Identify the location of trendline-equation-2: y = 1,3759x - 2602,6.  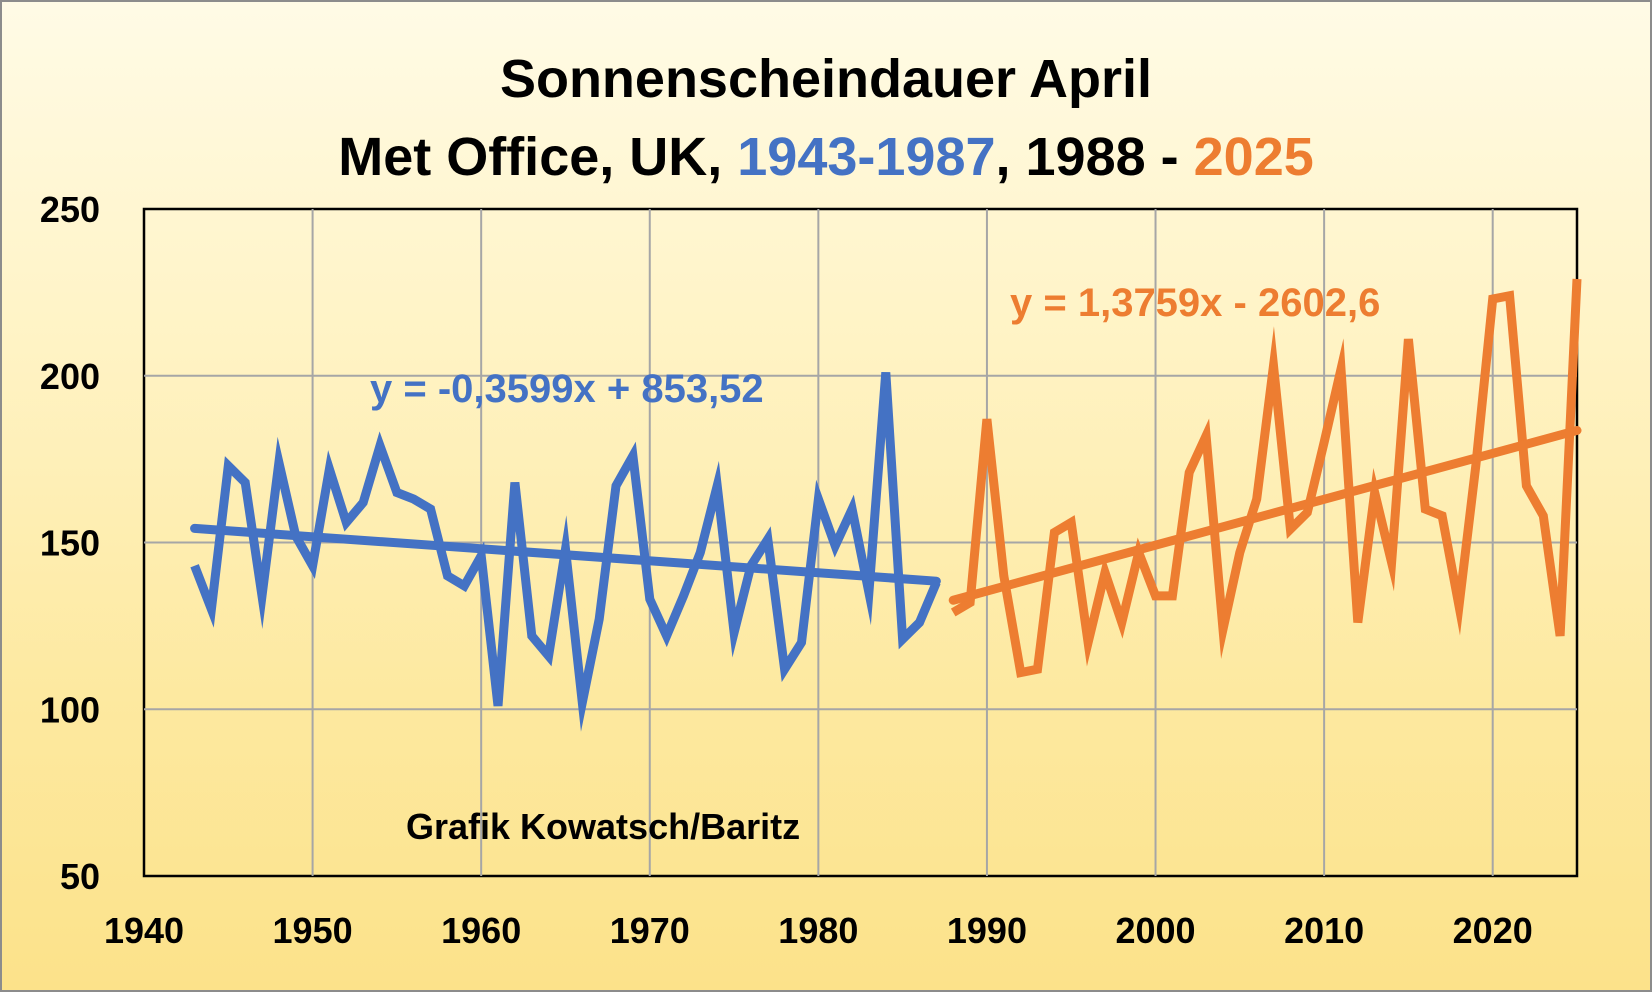
(1195, 303).